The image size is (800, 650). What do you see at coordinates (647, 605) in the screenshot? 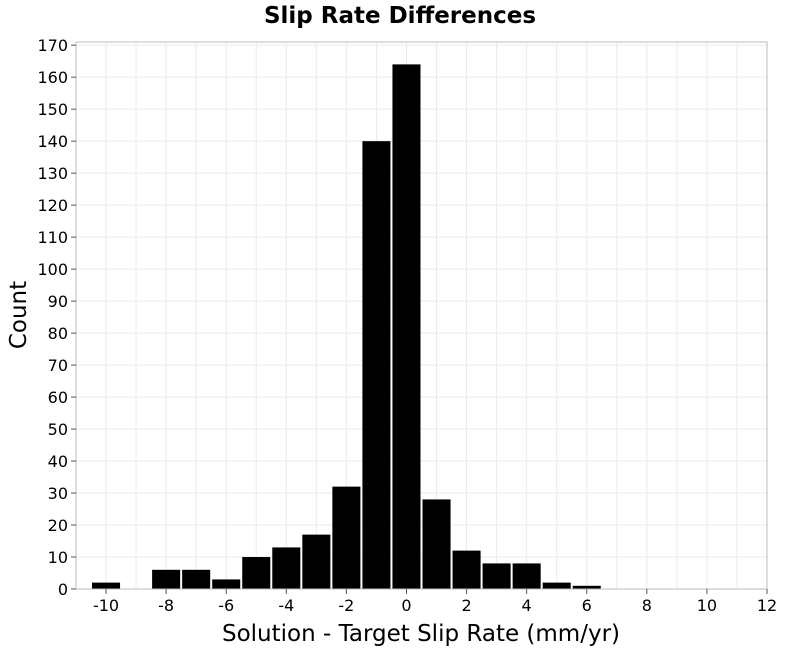
I see `x-tick-label: 8` at bounding box center [647, 605].